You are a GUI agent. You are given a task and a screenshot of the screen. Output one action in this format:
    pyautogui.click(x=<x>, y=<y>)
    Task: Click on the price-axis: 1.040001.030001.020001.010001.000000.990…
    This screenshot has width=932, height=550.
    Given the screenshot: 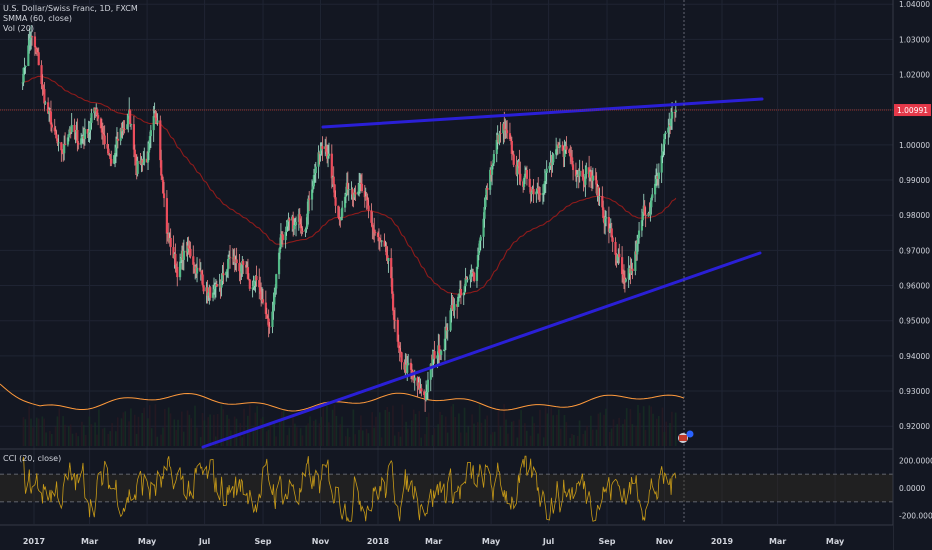 What is the action you would take?
    pyautogui.click(x=912, y=275)
    